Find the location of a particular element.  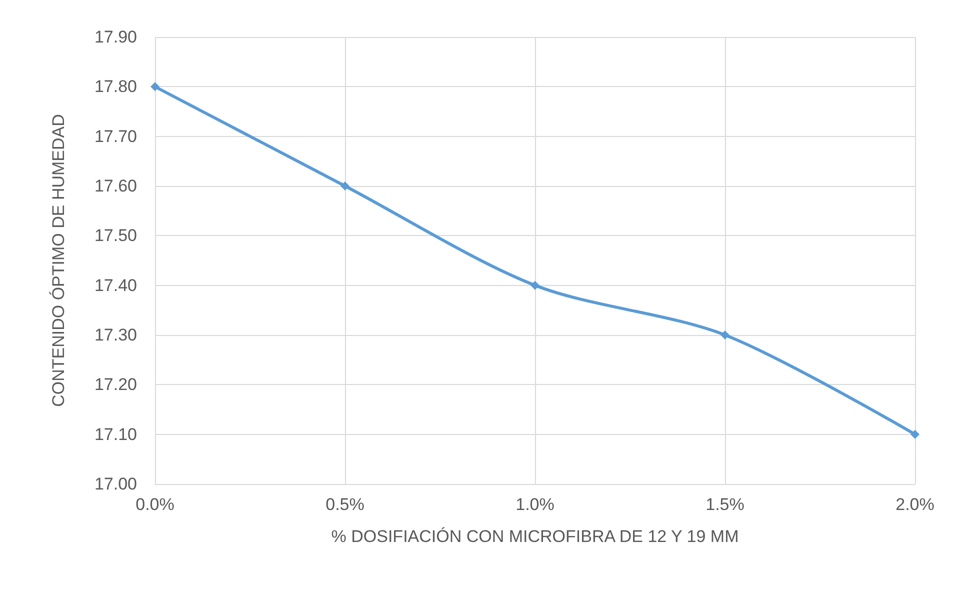

x-tick-label: 1.0% is located at coordinates (535, 504).